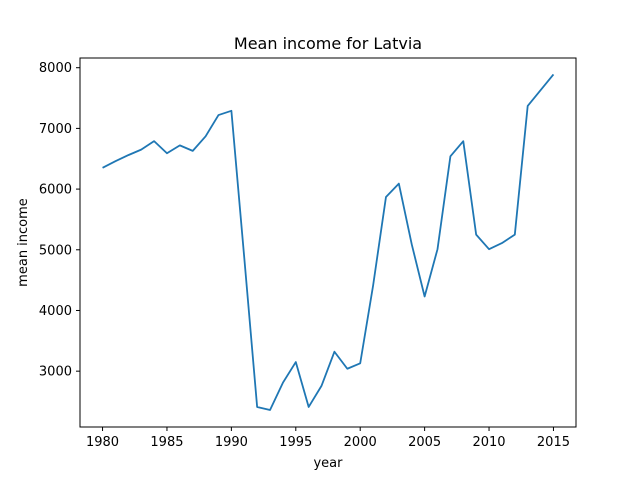 This screenshot has height=480, width=640. Describe the element at coordinates (59, 220) in the screenshot. I see `y-axis: 3000 4000 5000 6000 7000 8000` at that location.